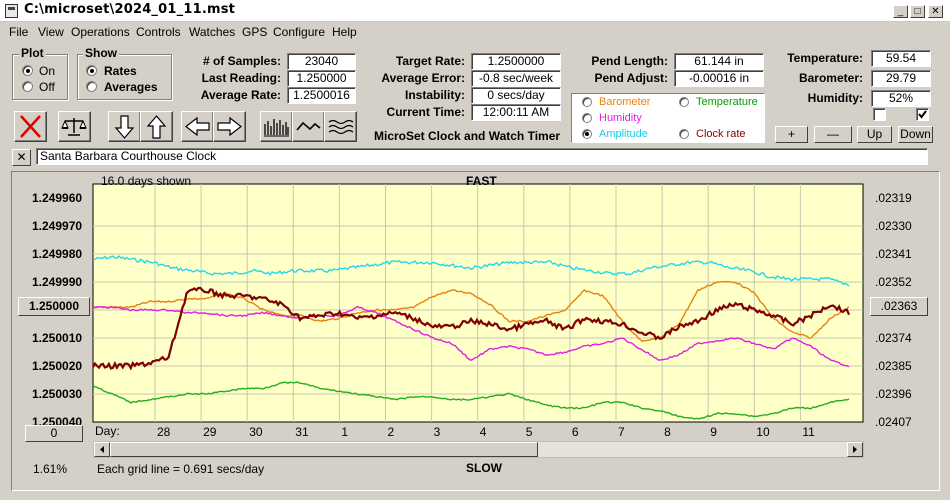 The image size is (950, 500). Describe the element at coordinates (57, 198) in the screenshot. I see `left-axis-label: 1.249960` at that location.